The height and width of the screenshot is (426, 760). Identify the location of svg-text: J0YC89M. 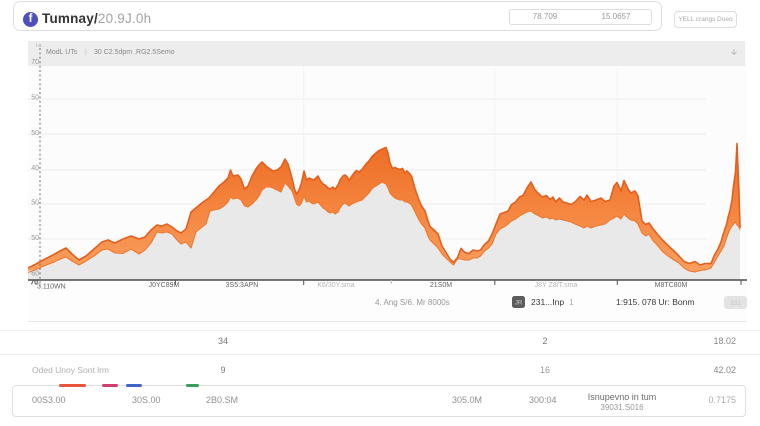
(164, 285).